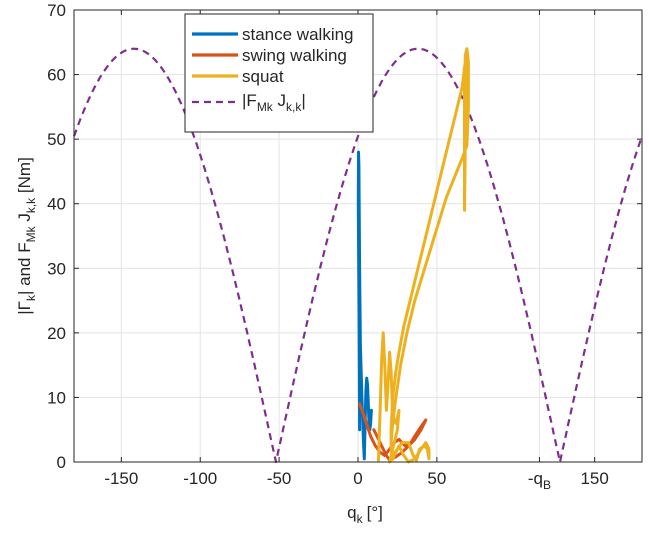 The height and width of the screenshot is (533, 649). Describe the element at coordinates (24, 308) in the screenshot. I see `y-axis-label-part-1: |Γ` at that location.